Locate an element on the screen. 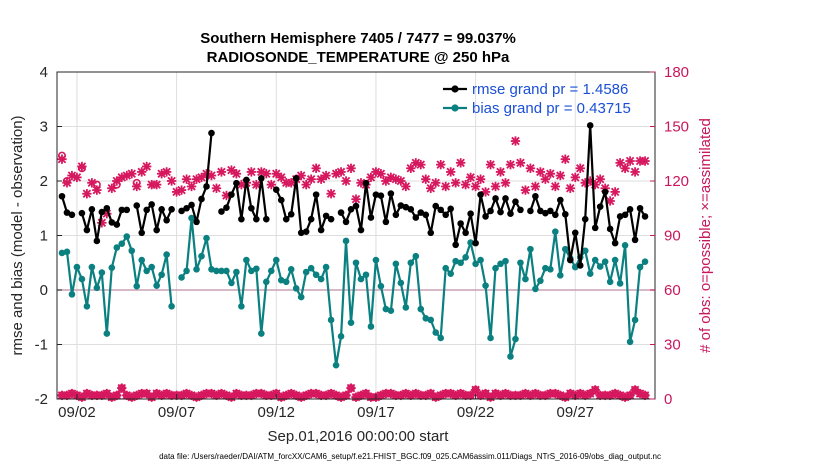  legend-rmse-marker is located at coordinates (455, 89).